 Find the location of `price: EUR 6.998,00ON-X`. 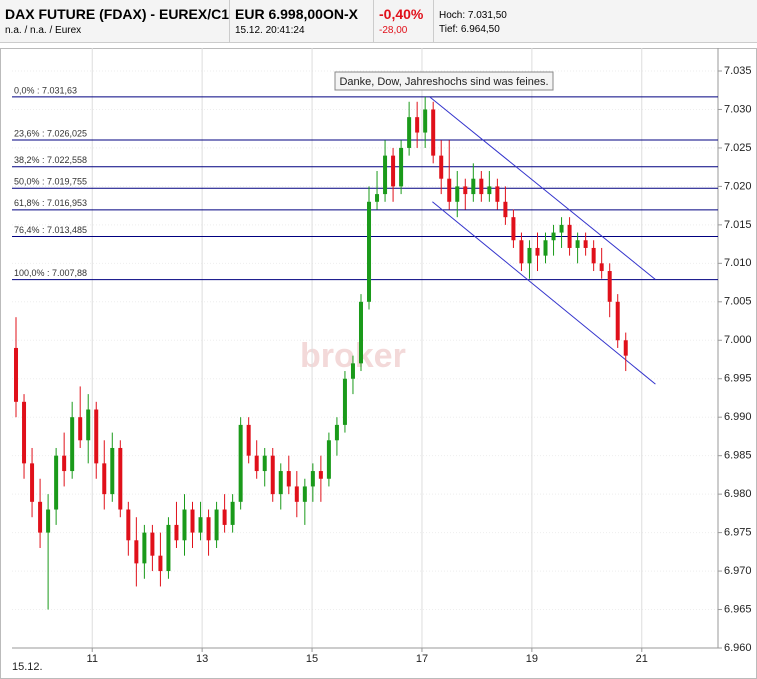

price: EUR 6.998,00ON-X is located at coordinates (296, 14).